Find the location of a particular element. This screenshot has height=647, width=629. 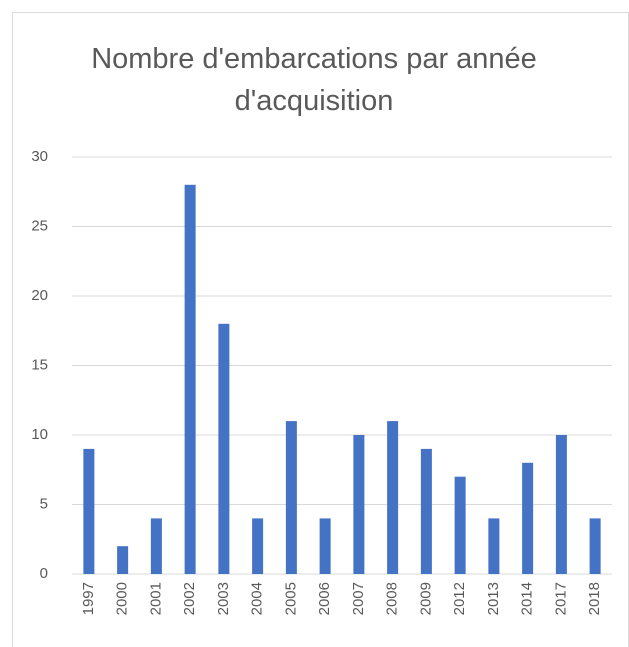

x-tick-label: 2004 is located at coordinates (257, 598).